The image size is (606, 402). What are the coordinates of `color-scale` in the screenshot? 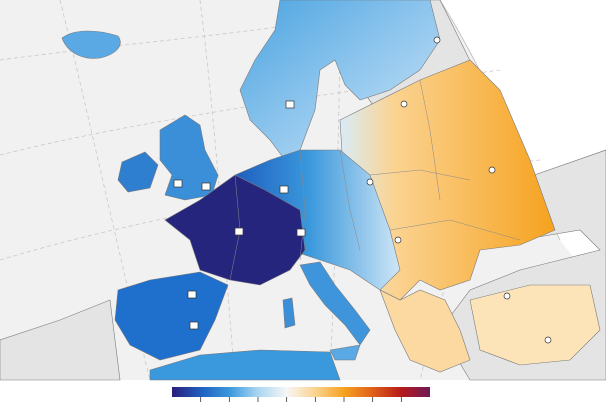 It's located at (301, 392).